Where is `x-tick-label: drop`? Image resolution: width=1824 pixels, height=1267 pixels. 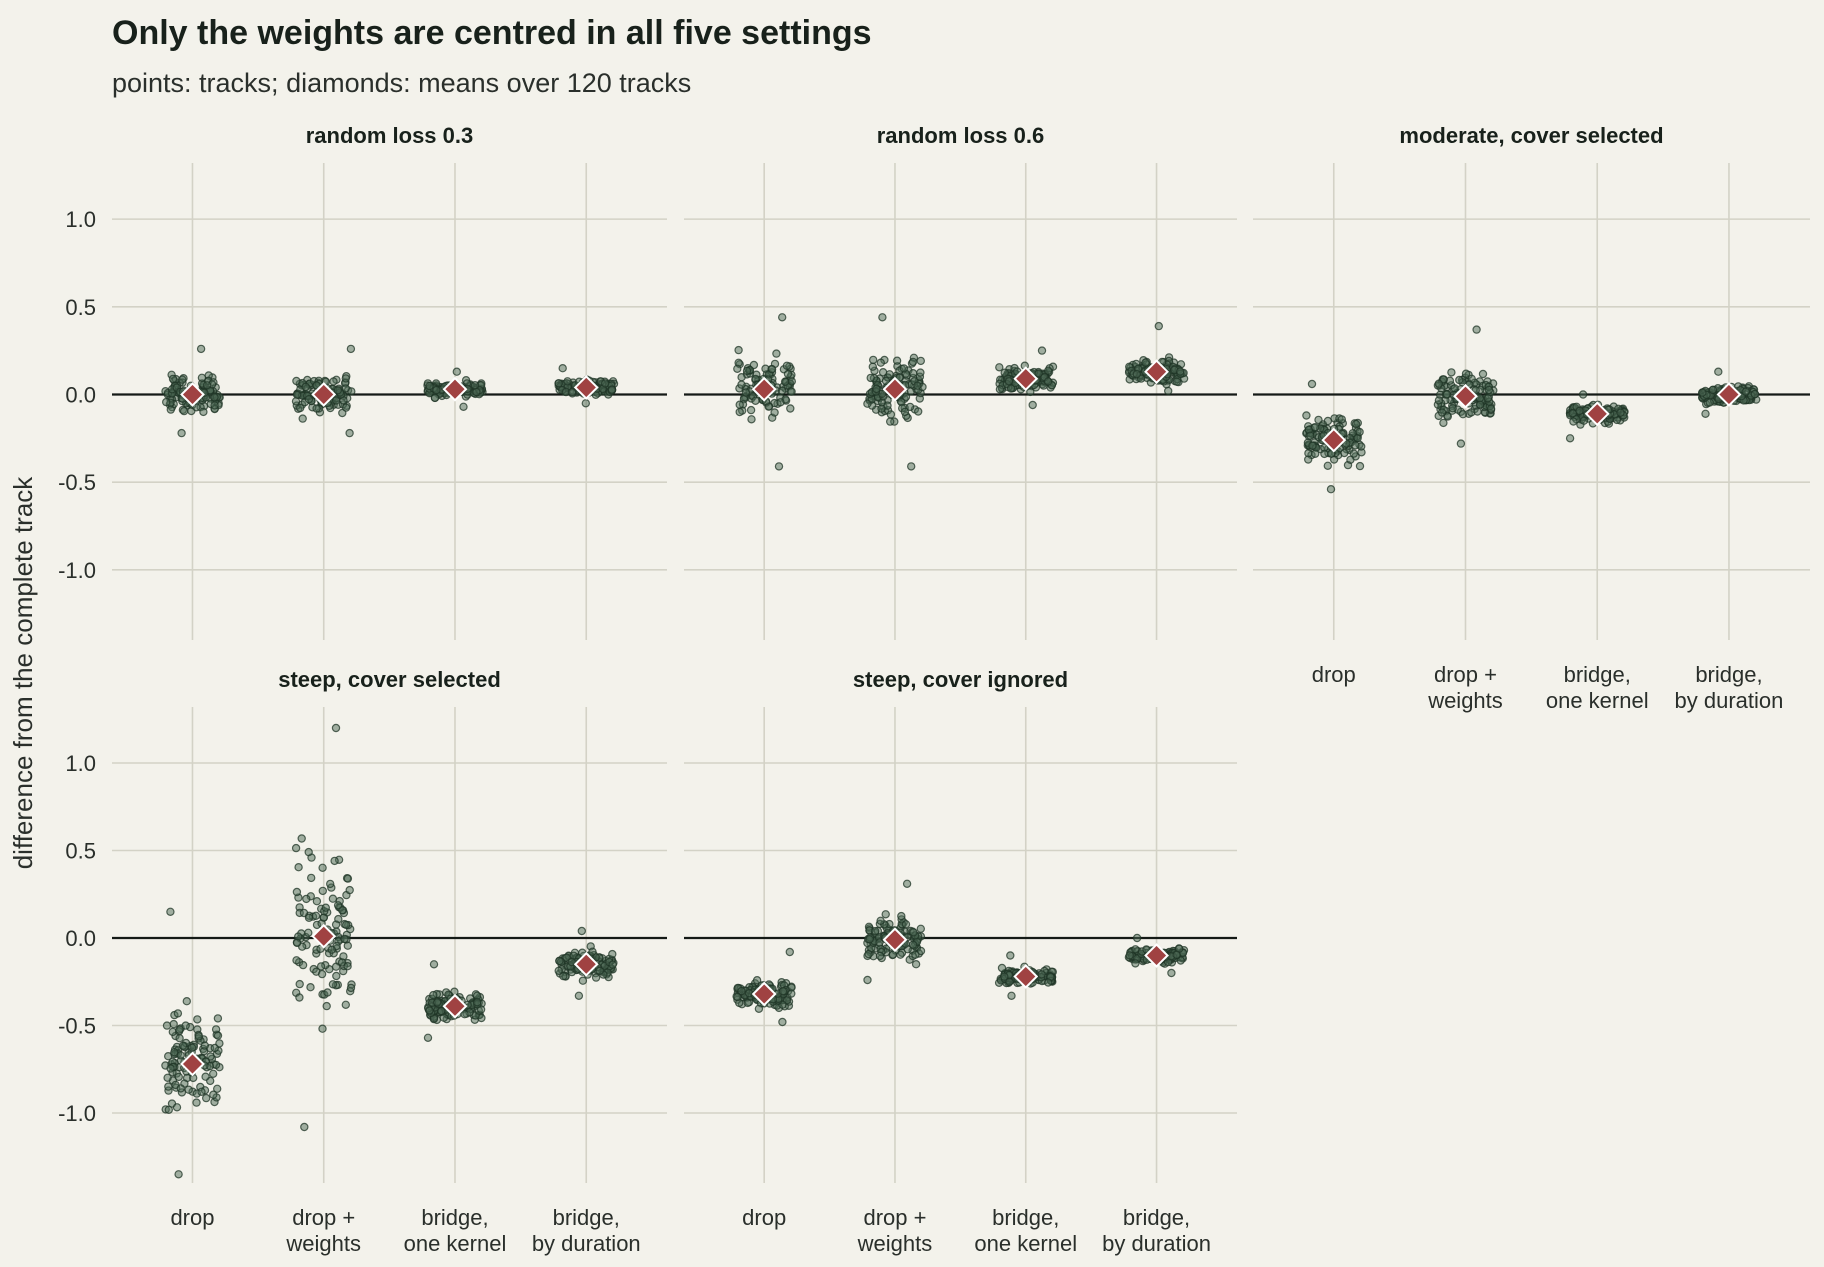
x-tick-label: drop is located at coordinates (764, 1217).